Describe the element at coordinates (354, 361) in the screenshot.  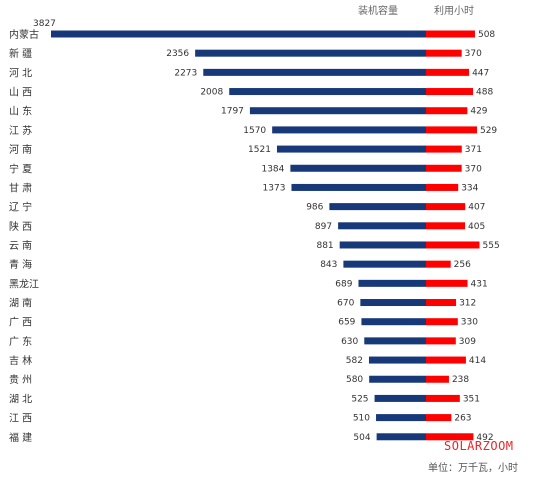
I see `capacity-value-label: 582` at that location.